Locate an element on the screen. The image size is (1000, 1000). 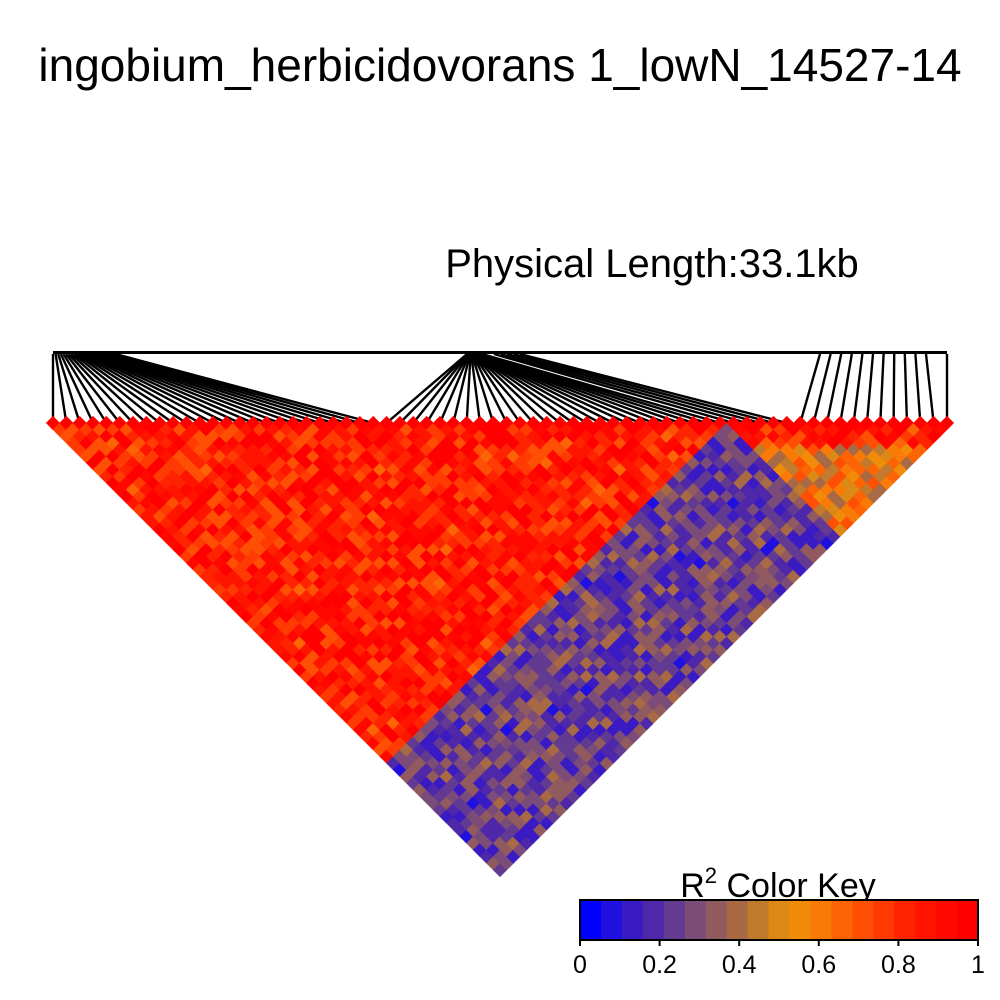
chart-title: ingobium_herbicidovorans 1_lowN_14527-14 is located at coordinates (500, 65).